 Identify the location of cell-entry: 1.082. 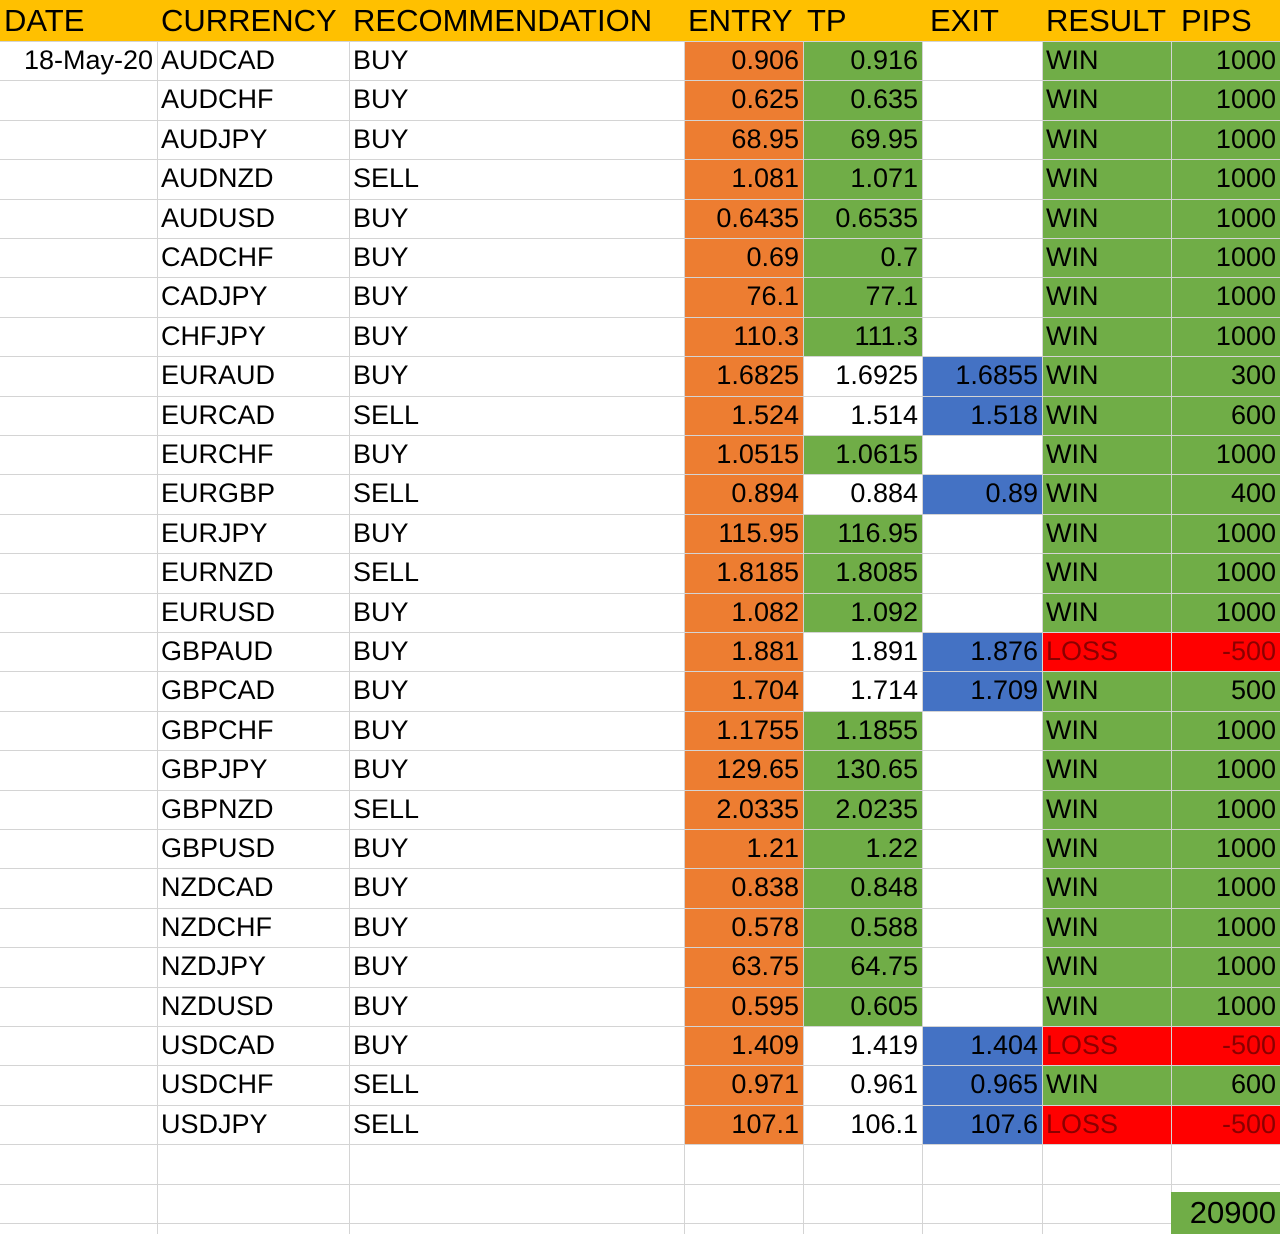
(743, 612).